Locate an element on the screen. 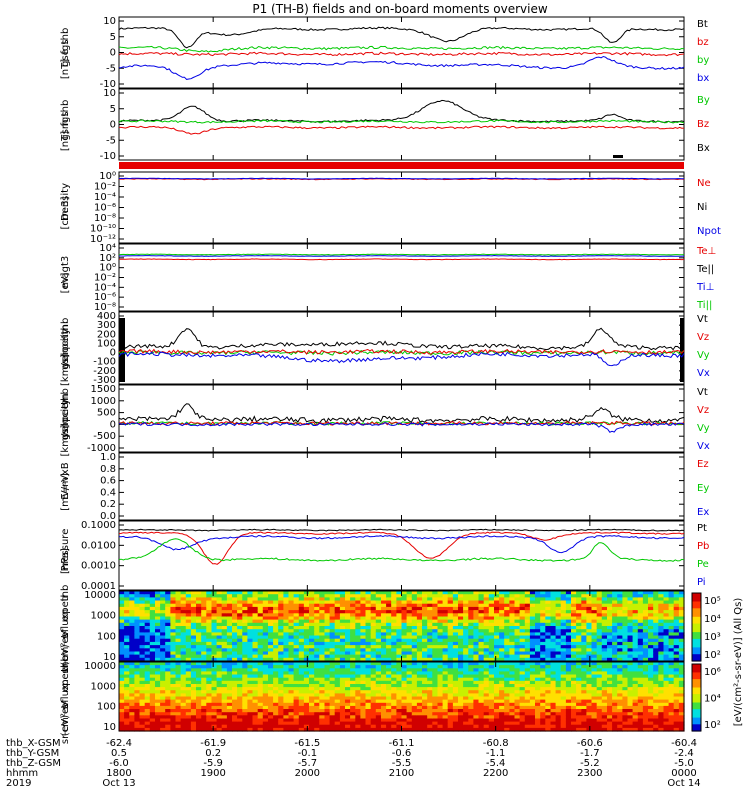 Image resolution: width=750 pixels, height=804 pixels. ytick-label: 0.1000 is located at coordinates (98, 525).